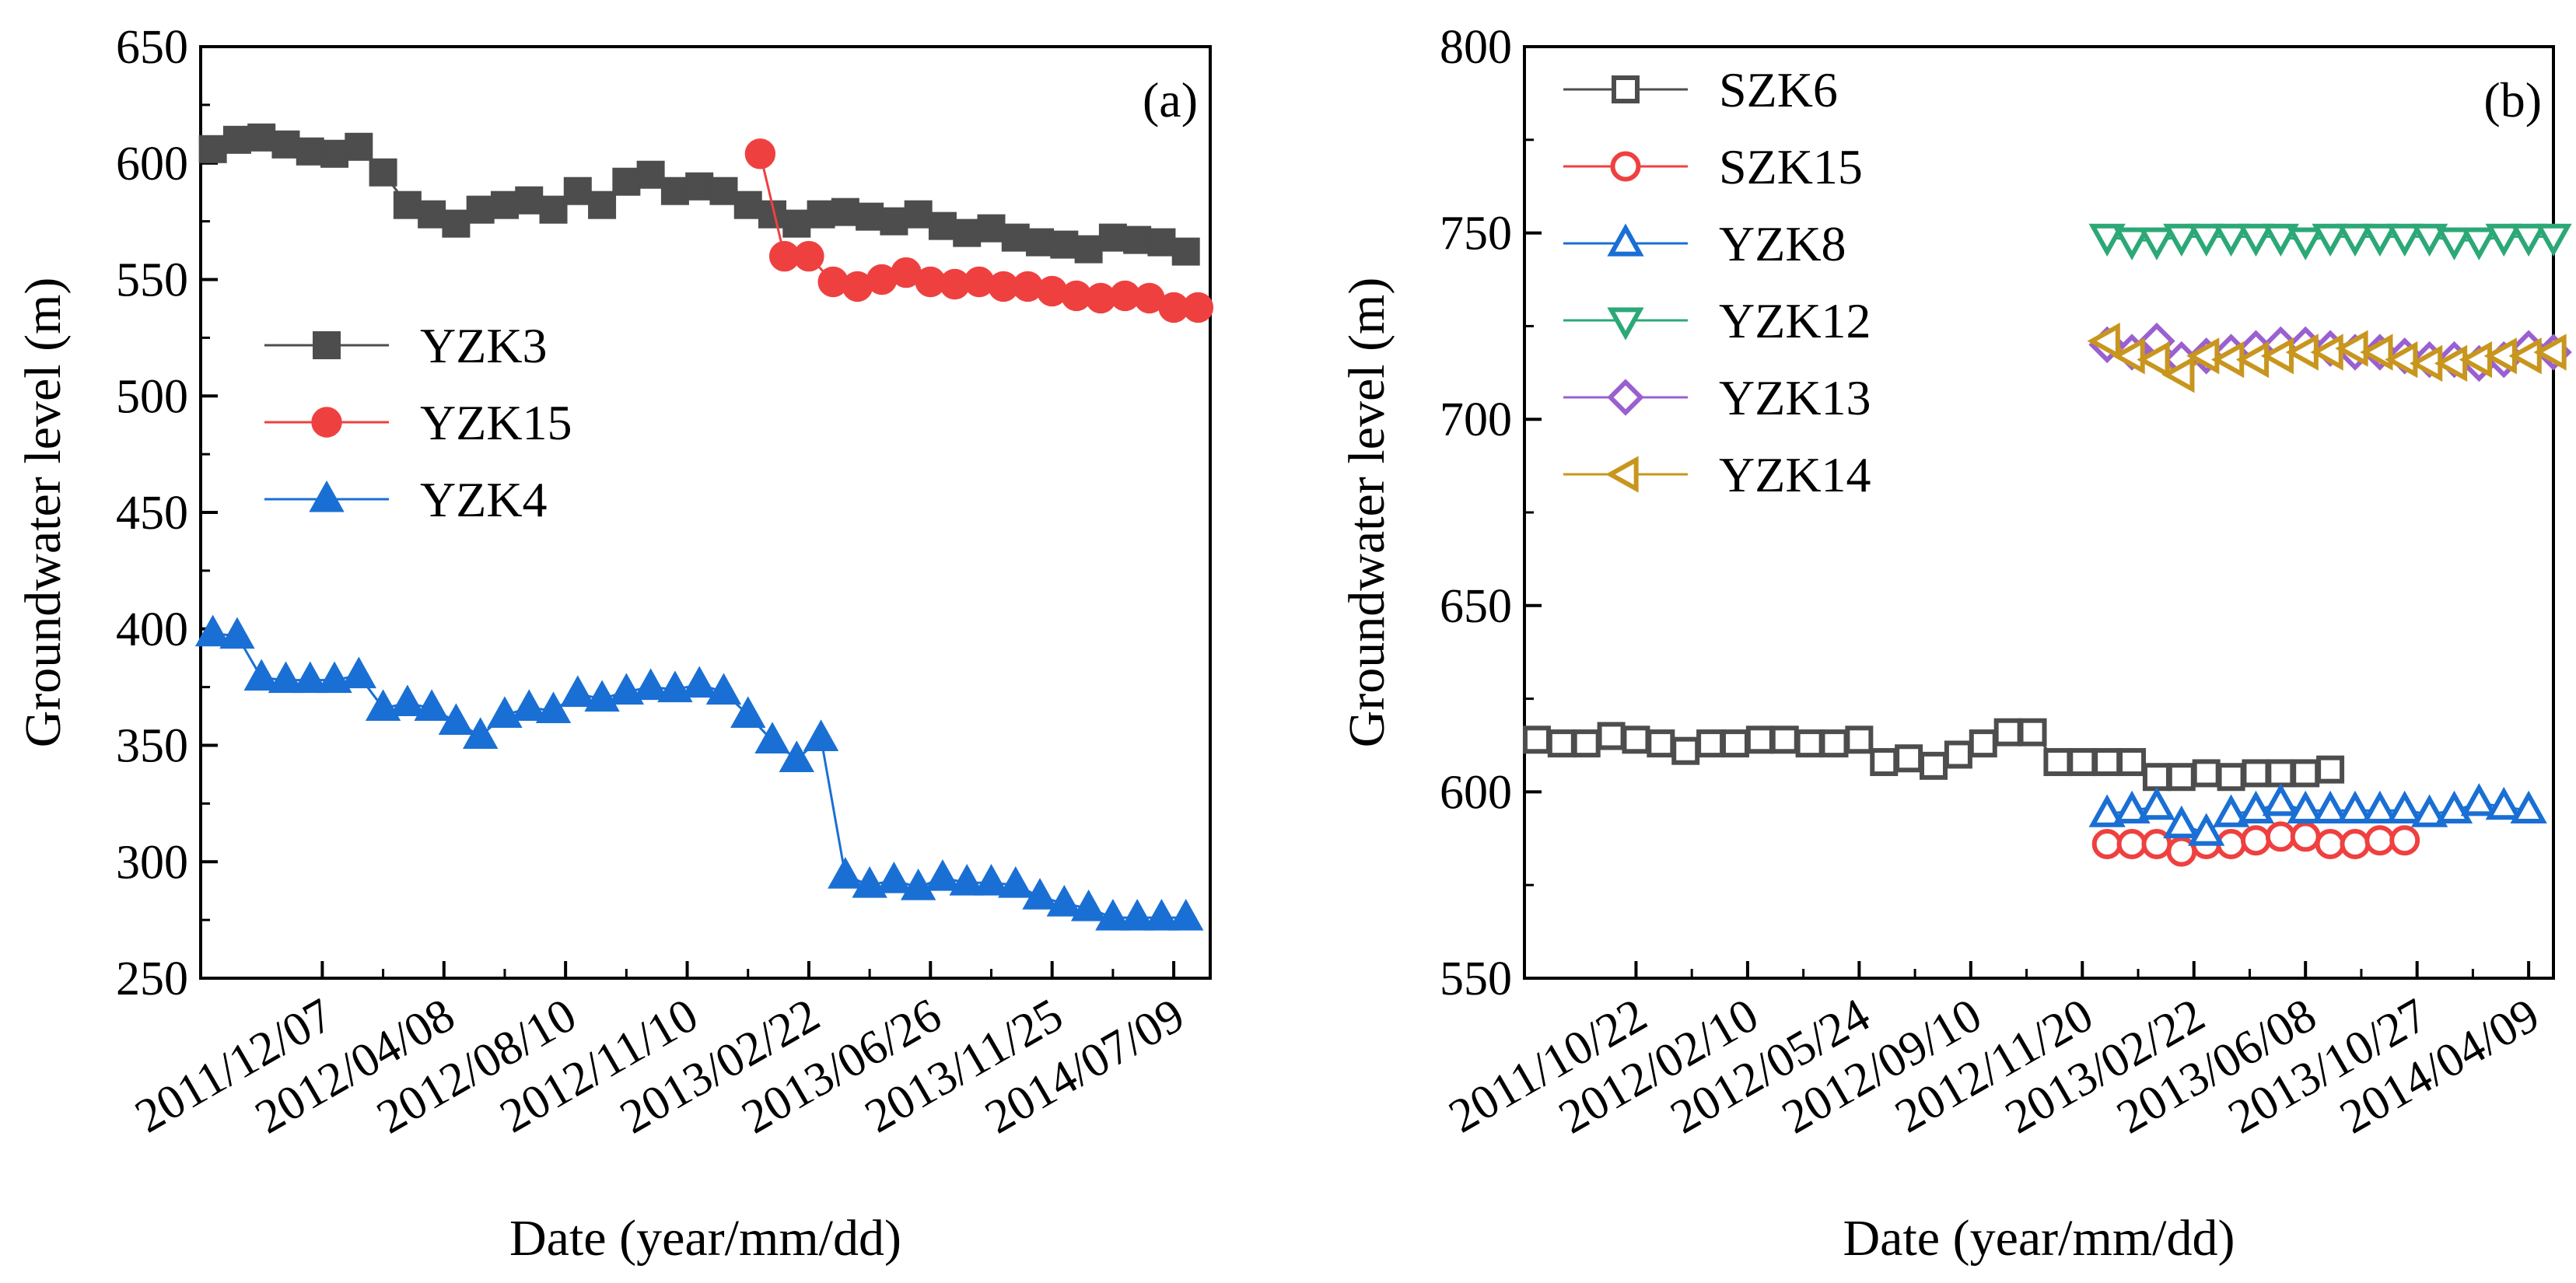 This screenshot has height=1283, width=2576. What do you see at coordinates (1171, 100) in the screenshot?
I see `panel-label: (a)` at bounding box center [1171, 100].